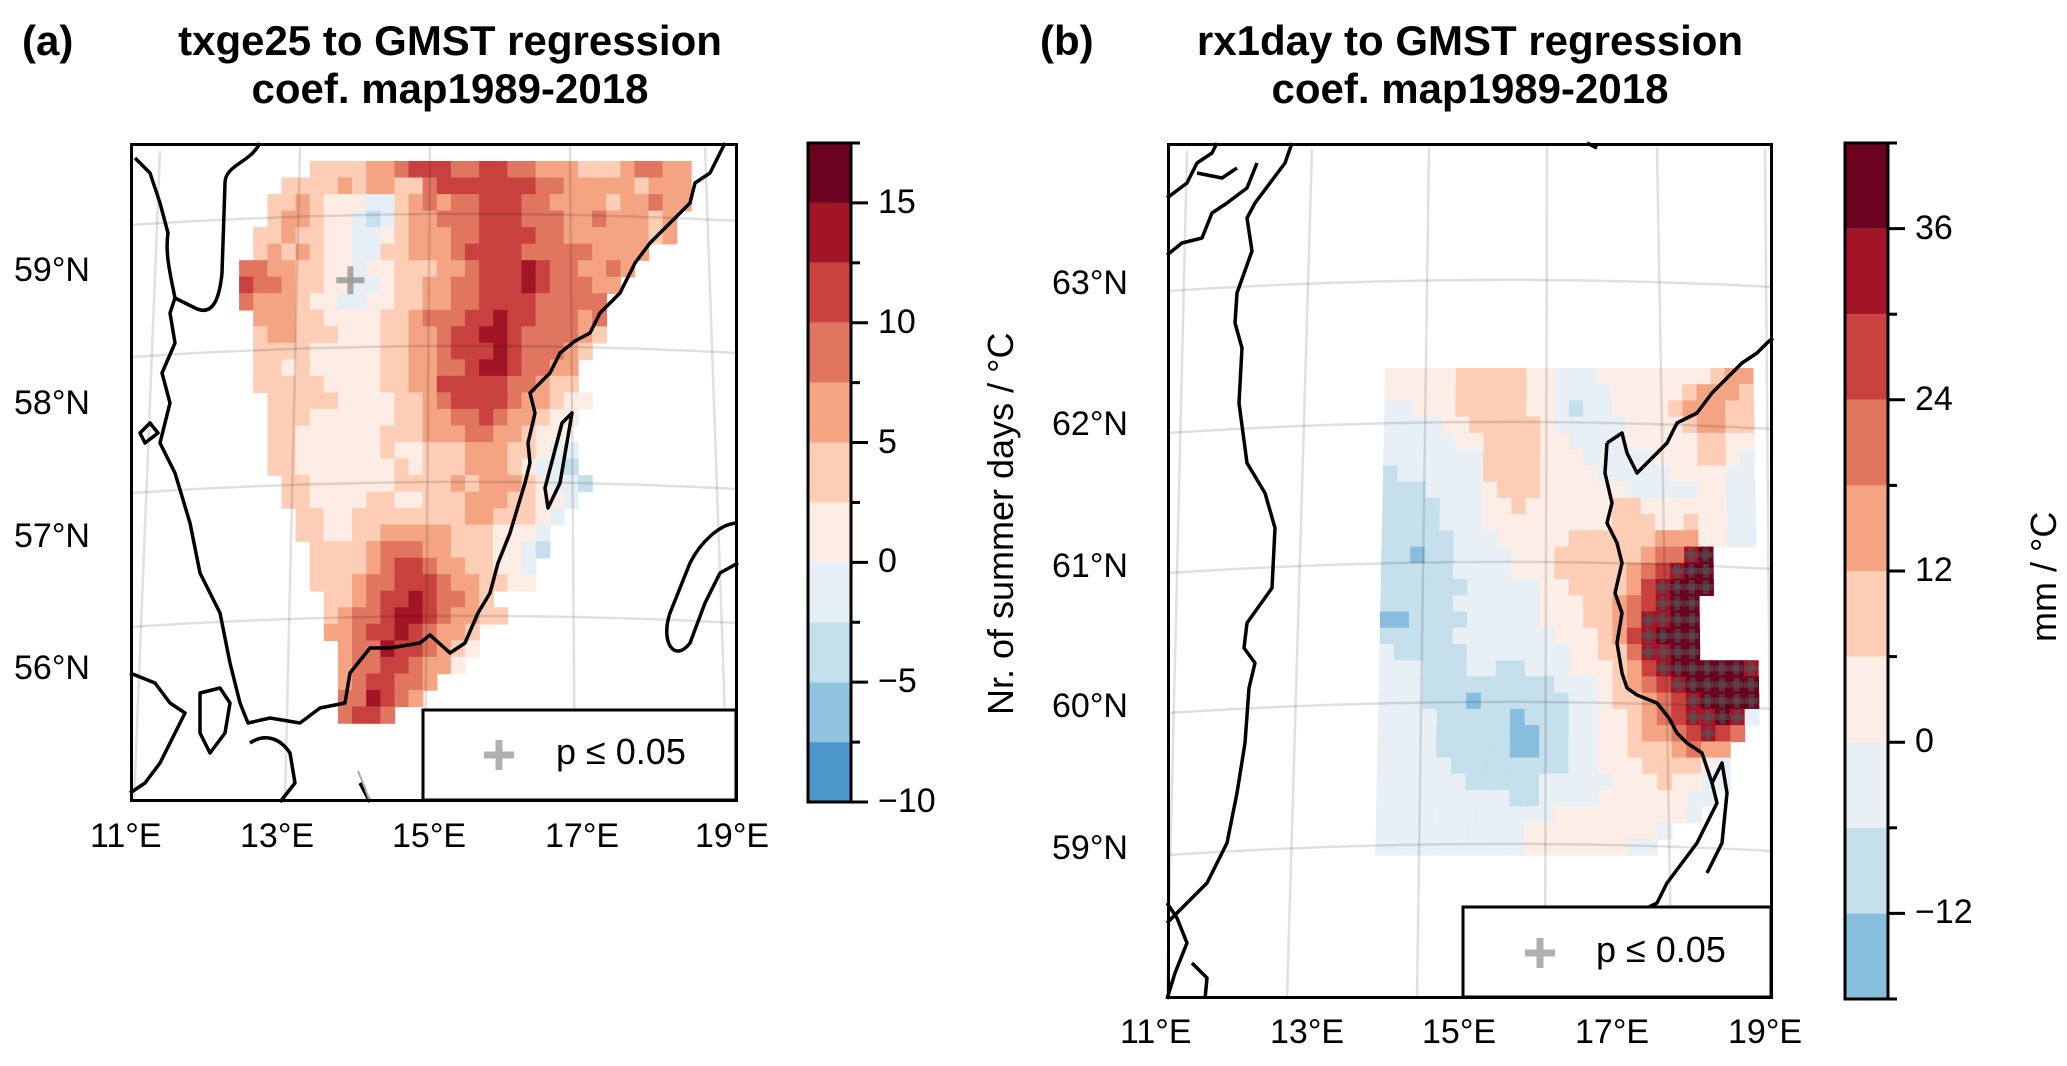 The height and width of the screenshot is (1066, 2067). I want to click on colorbar-tick-label: 10, so click(897, 321).